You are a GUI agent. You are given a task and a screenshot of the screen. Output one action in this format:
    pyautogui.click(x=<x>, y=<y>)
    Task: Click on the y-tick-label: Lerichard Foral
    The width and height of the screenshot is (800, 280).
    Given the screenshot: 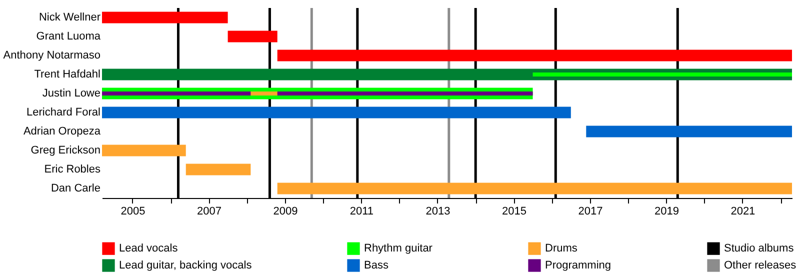 What is the action you would take?
    pyautogui.click(x=63, y=112)
    